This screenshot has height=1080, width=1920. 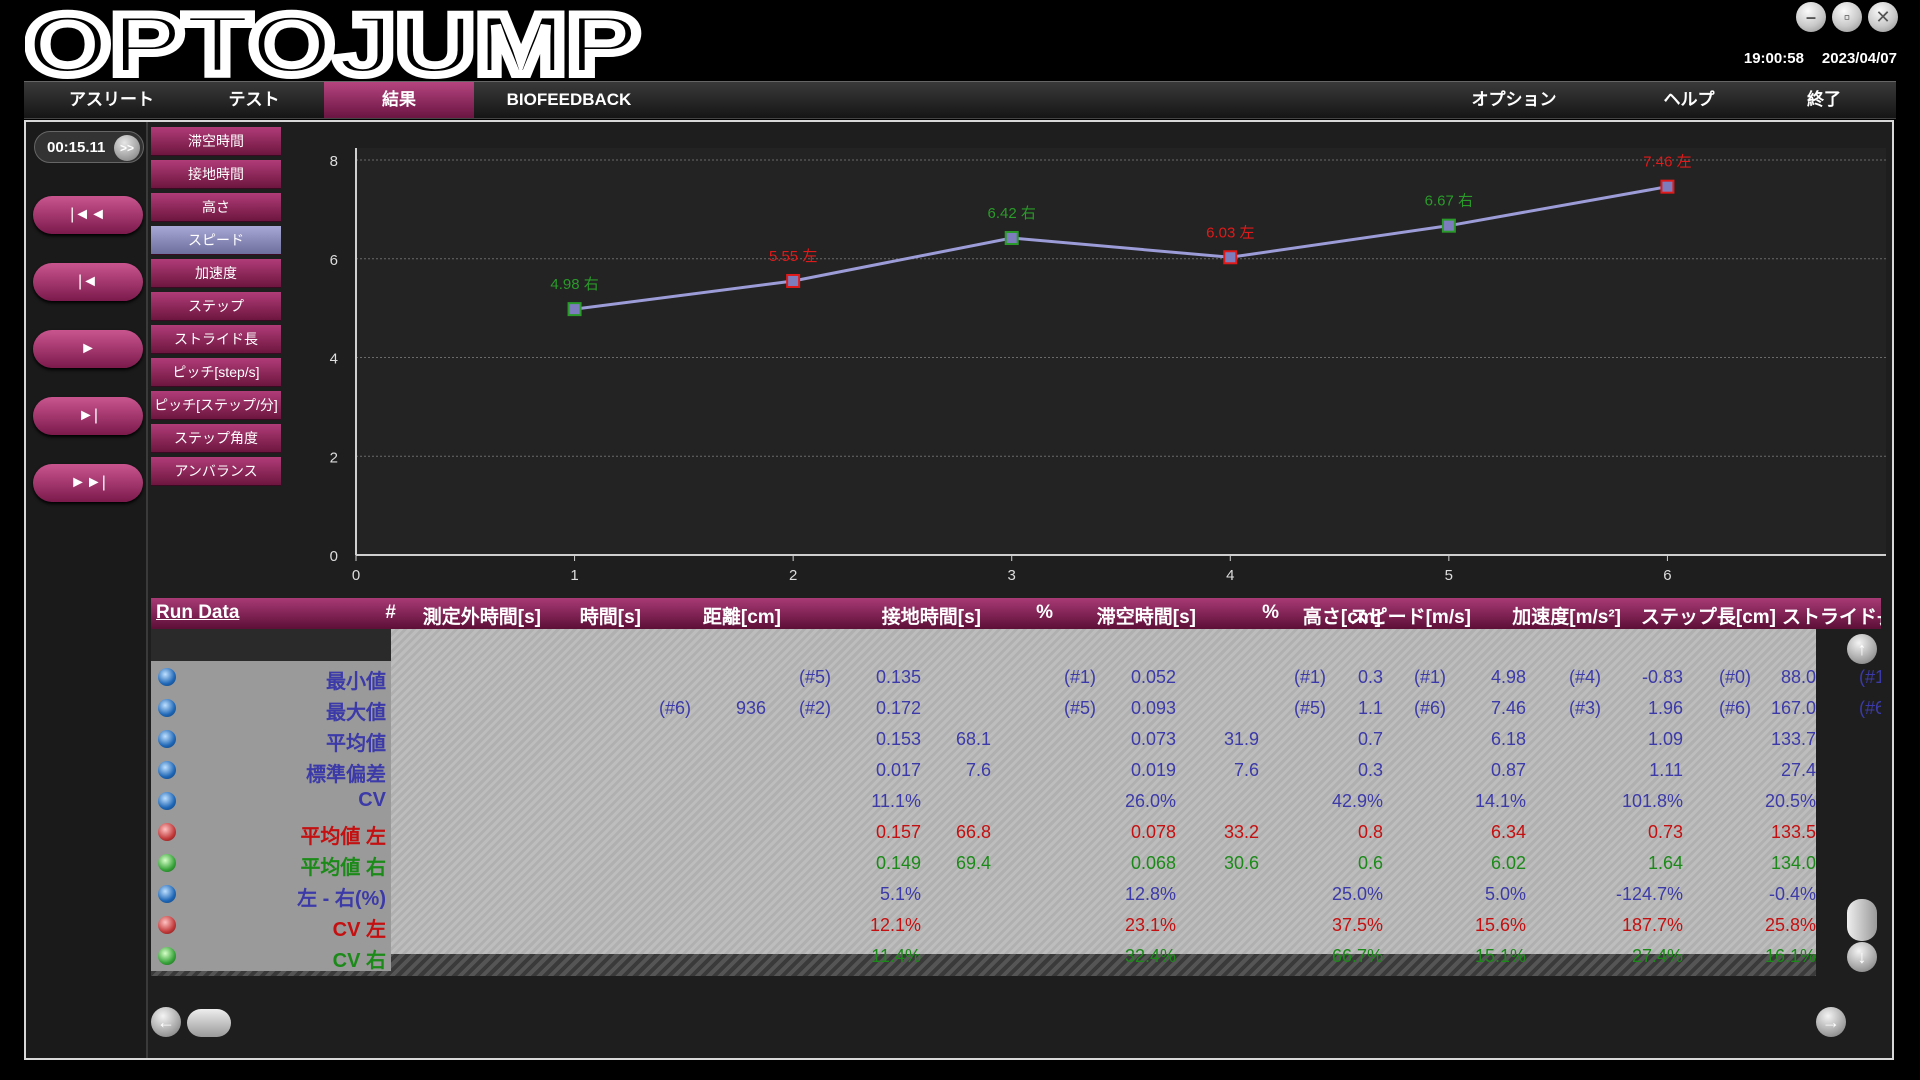 I want to click on column-header: 接地時間[s], so click(x=931, y=617).